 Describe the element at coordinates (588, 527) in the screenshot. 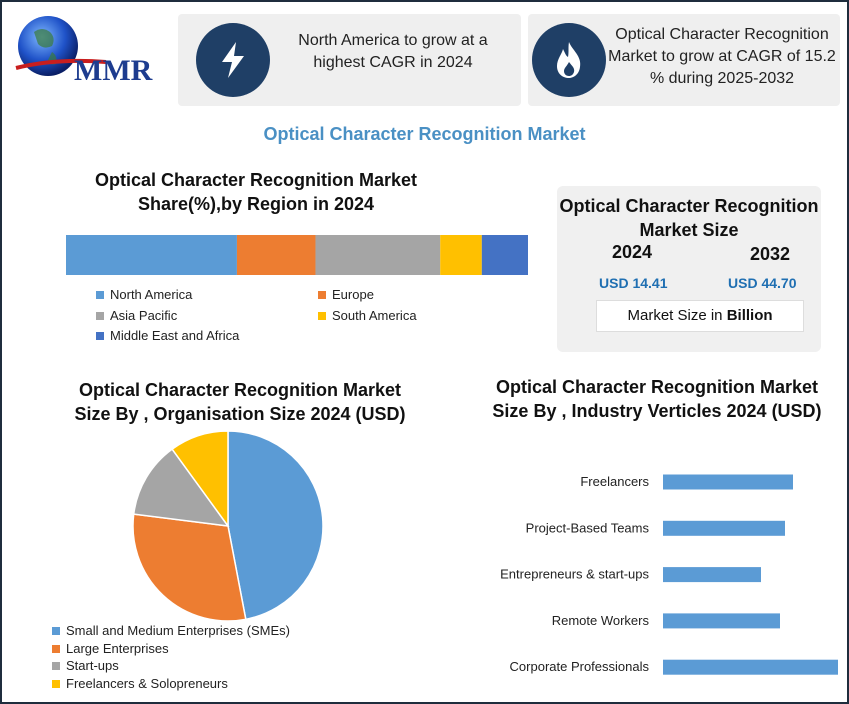

I see `industry-bar-label: Project-Based Teams` at that location.